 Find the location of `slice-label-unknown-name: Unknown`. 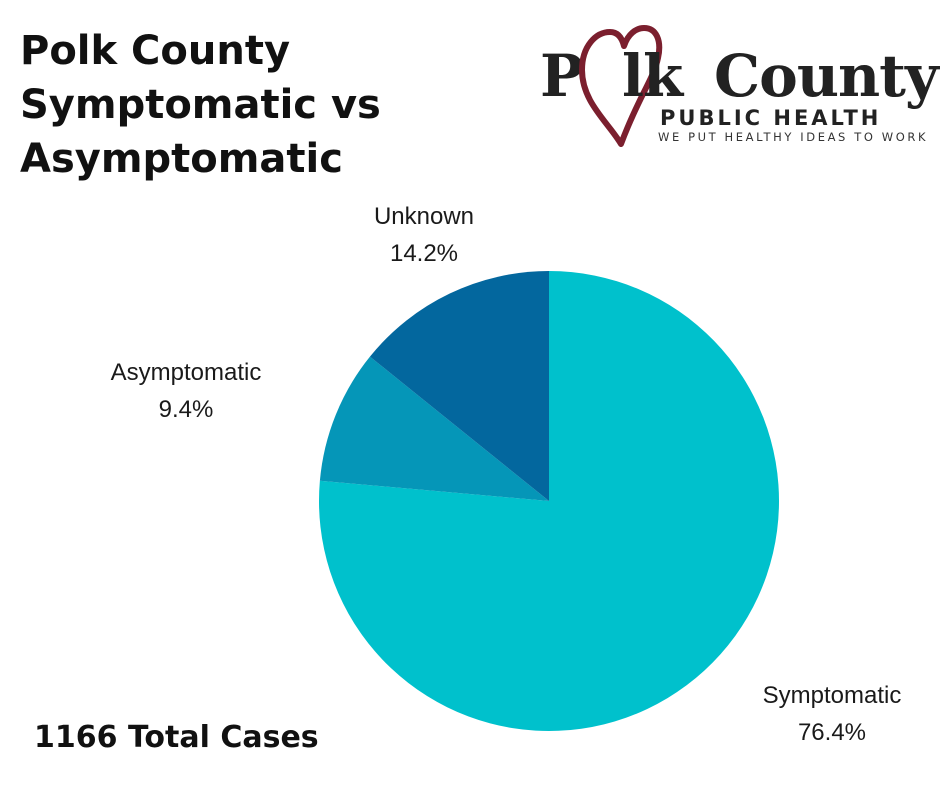

slice-label-unknown-name: Unknown is located at coordinates (424, 216).